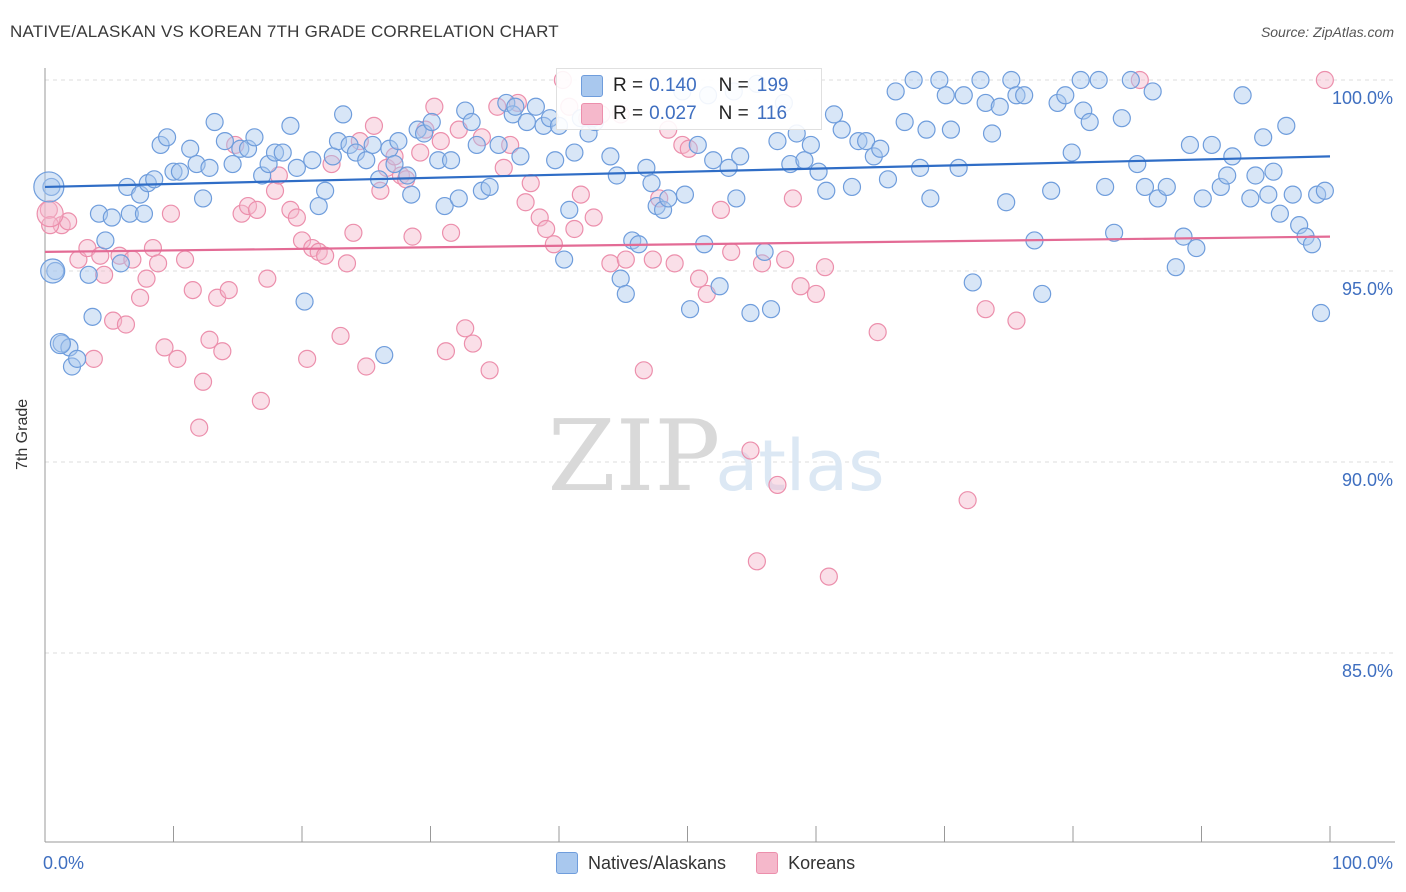  I want to click on stats-row-koreans: R = 0.027 N = 116, so click(684, 114).